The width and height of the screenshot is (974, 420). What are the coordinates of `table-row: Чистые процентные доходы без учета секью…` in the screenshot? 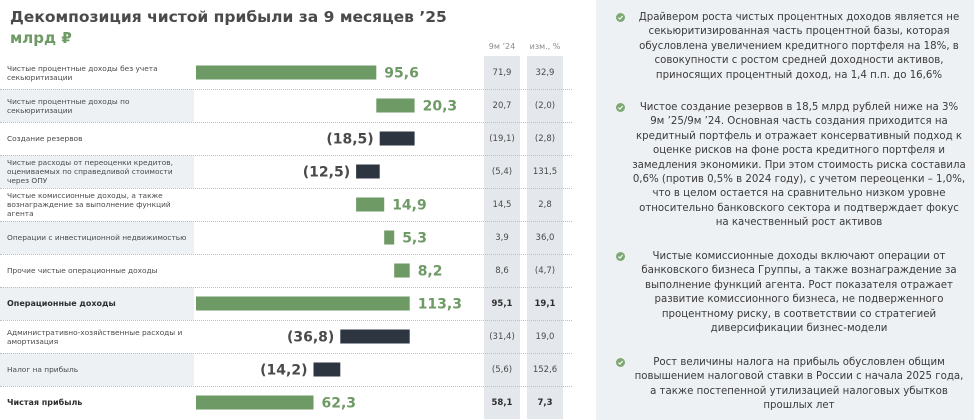 It's located at (286, 72).